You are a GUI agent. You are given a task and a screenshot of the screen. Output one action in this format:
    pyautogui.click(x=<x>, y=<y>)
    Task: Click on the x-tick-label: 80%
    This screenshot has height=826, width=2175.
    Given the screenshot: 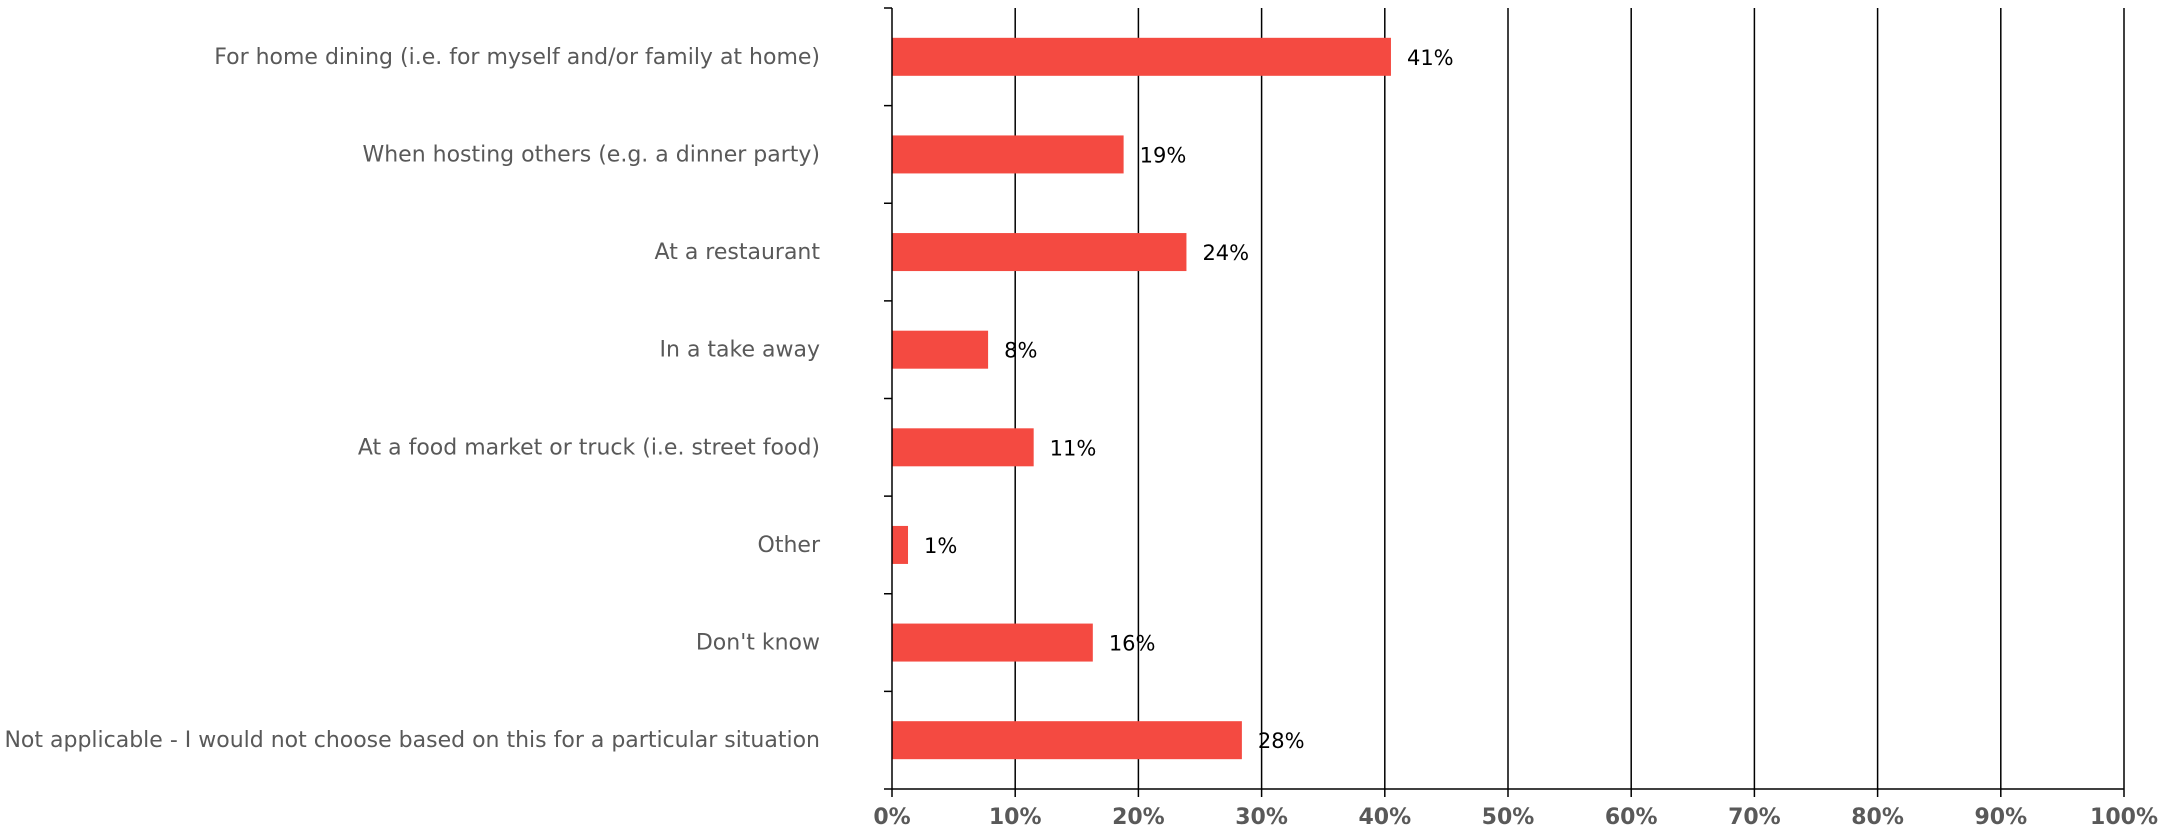 What is the action you would take?
    pyautogui.click(x=1877, y=815)
    